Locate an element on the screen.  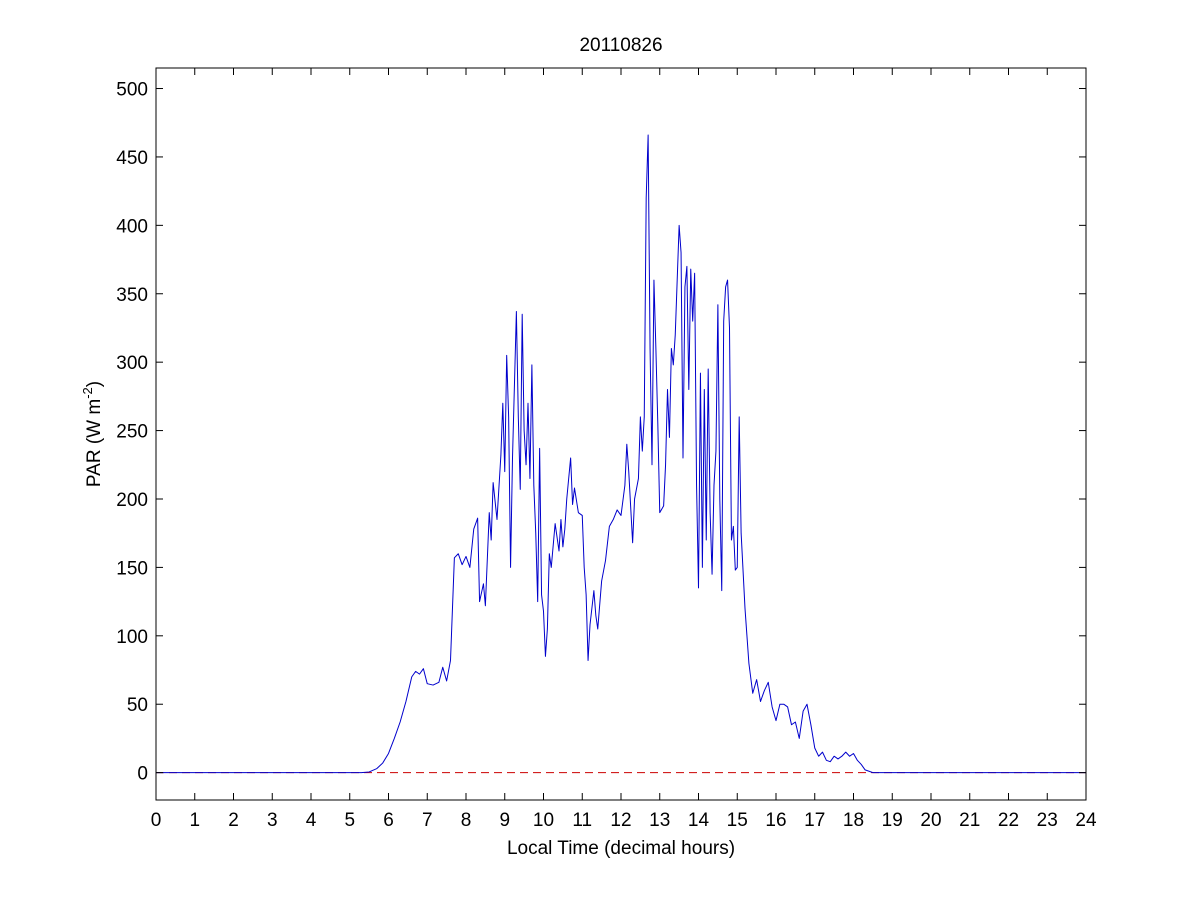
y-tick-label: 400 is located at coordinates (132, 226).